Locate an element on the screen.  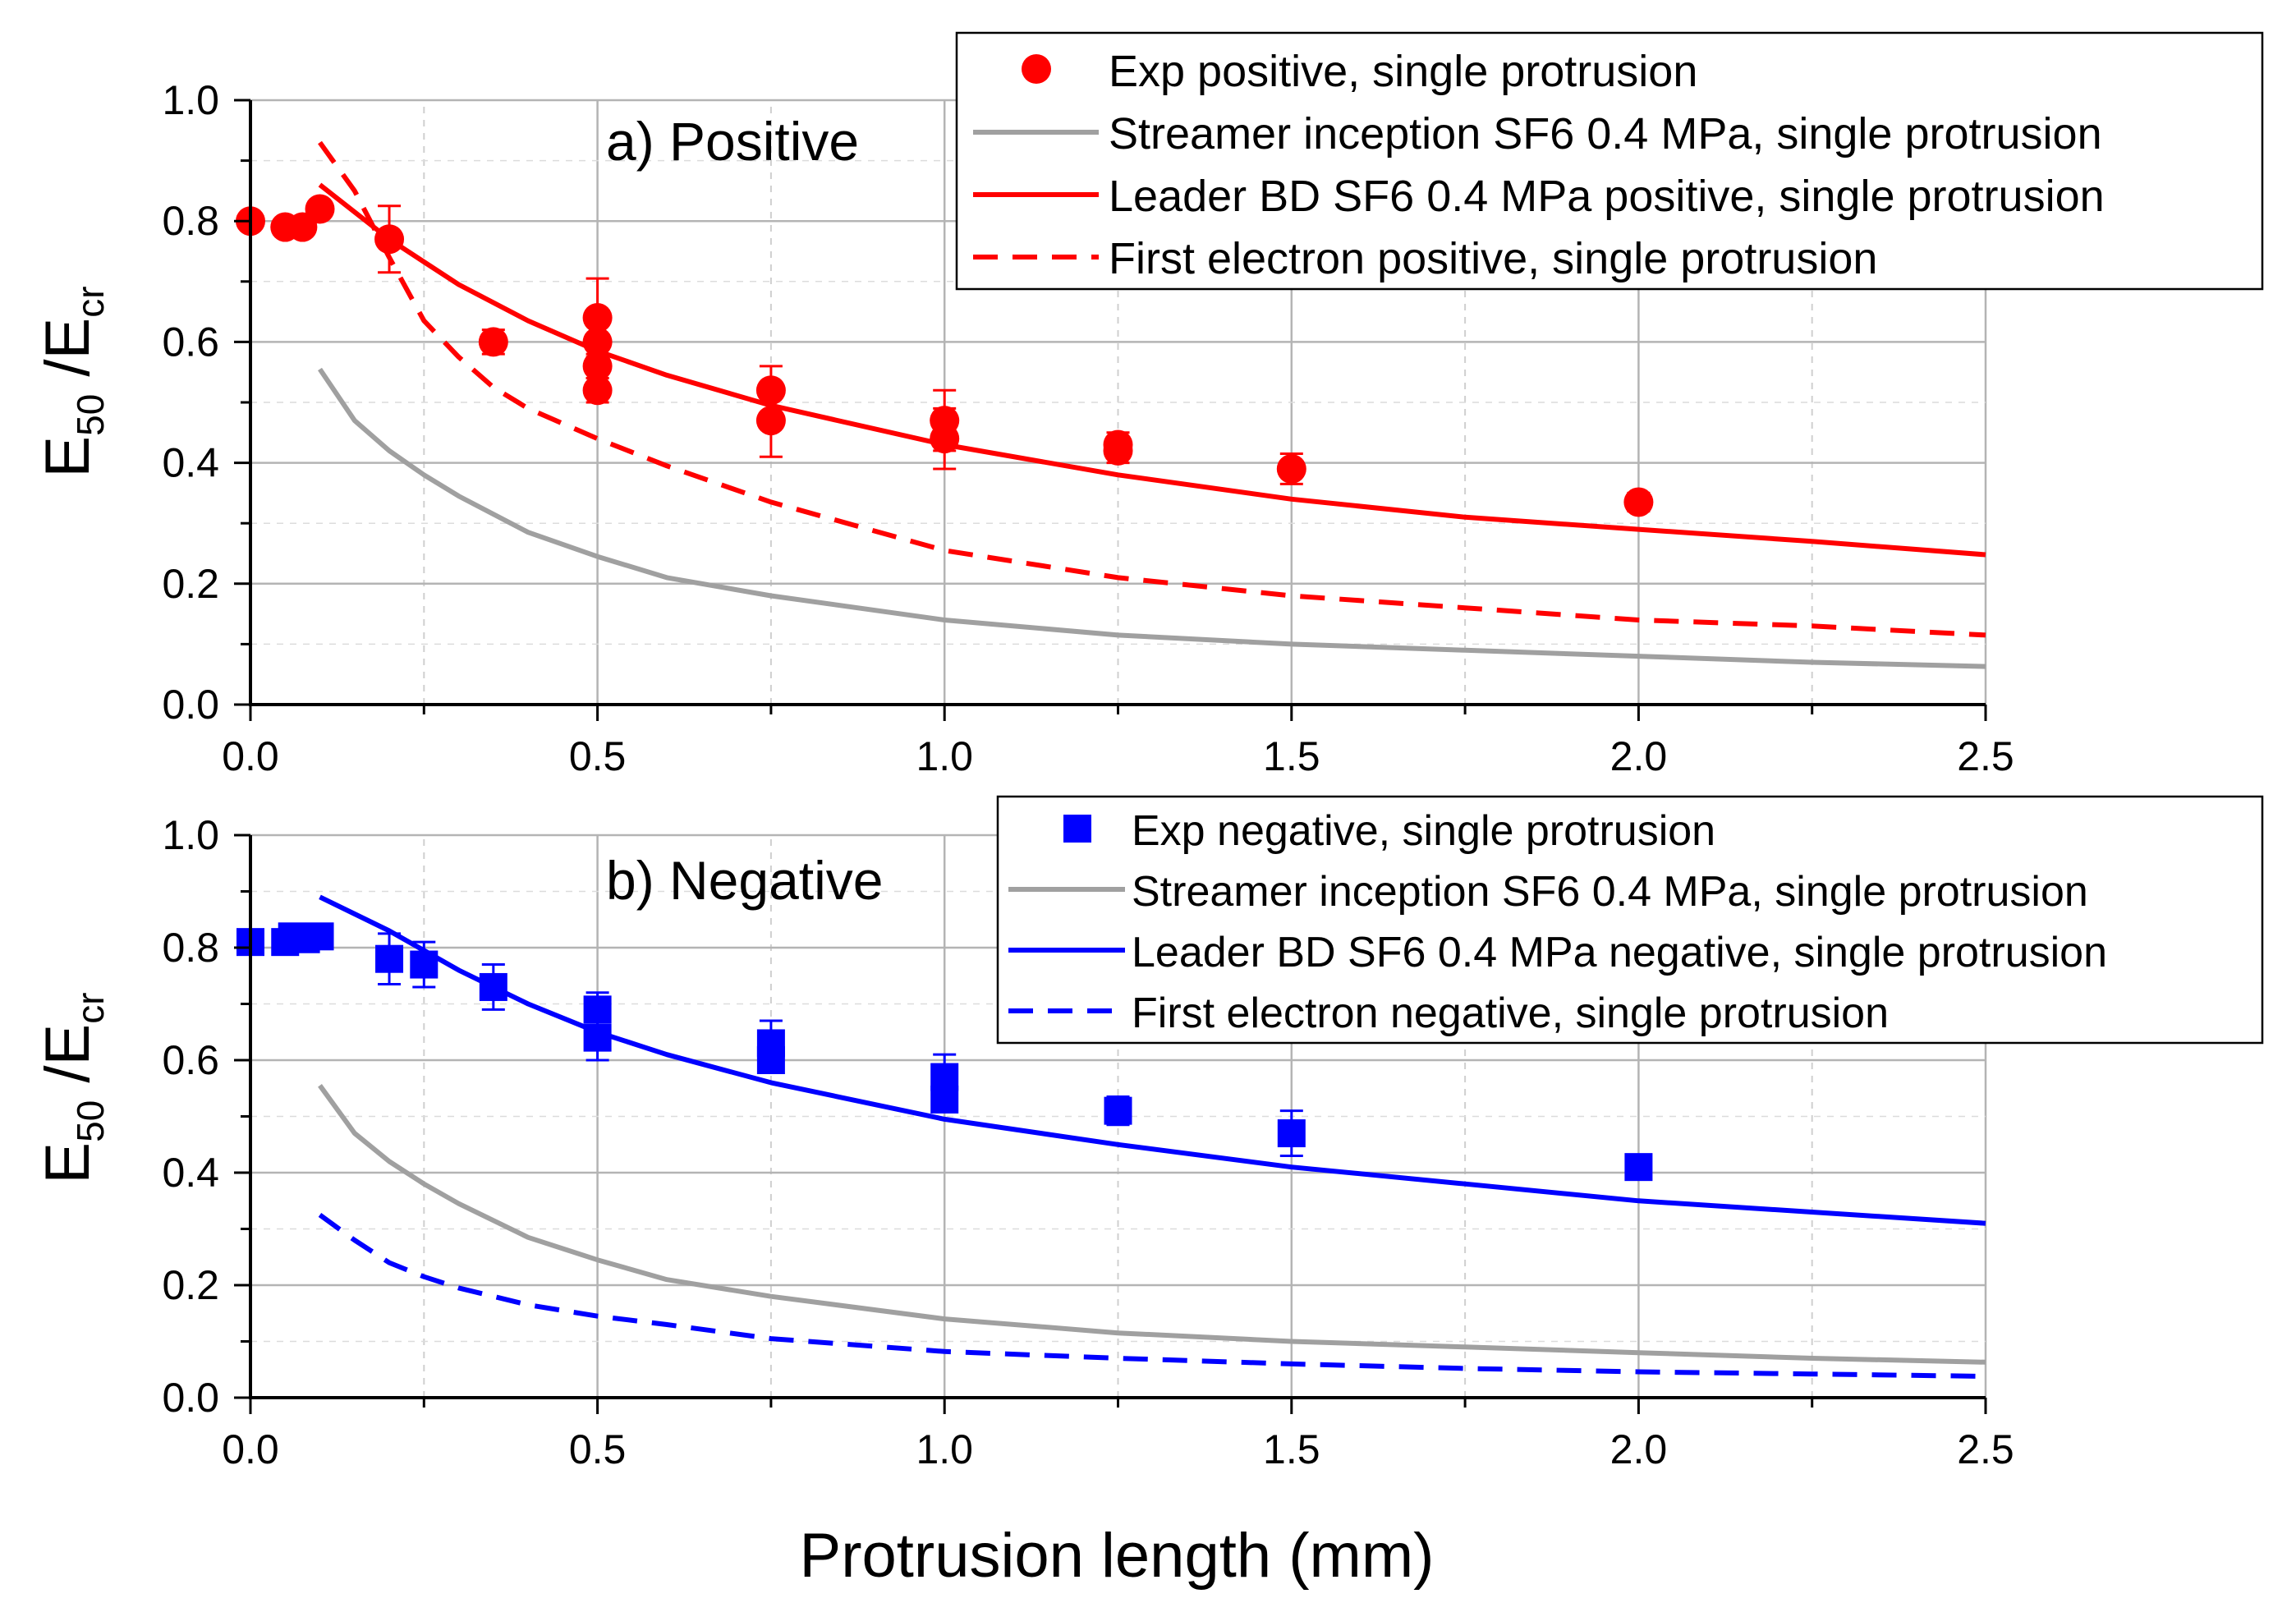
legend-label-exp: Exp positive, single protrusion is located at coordinates (1403, 71).